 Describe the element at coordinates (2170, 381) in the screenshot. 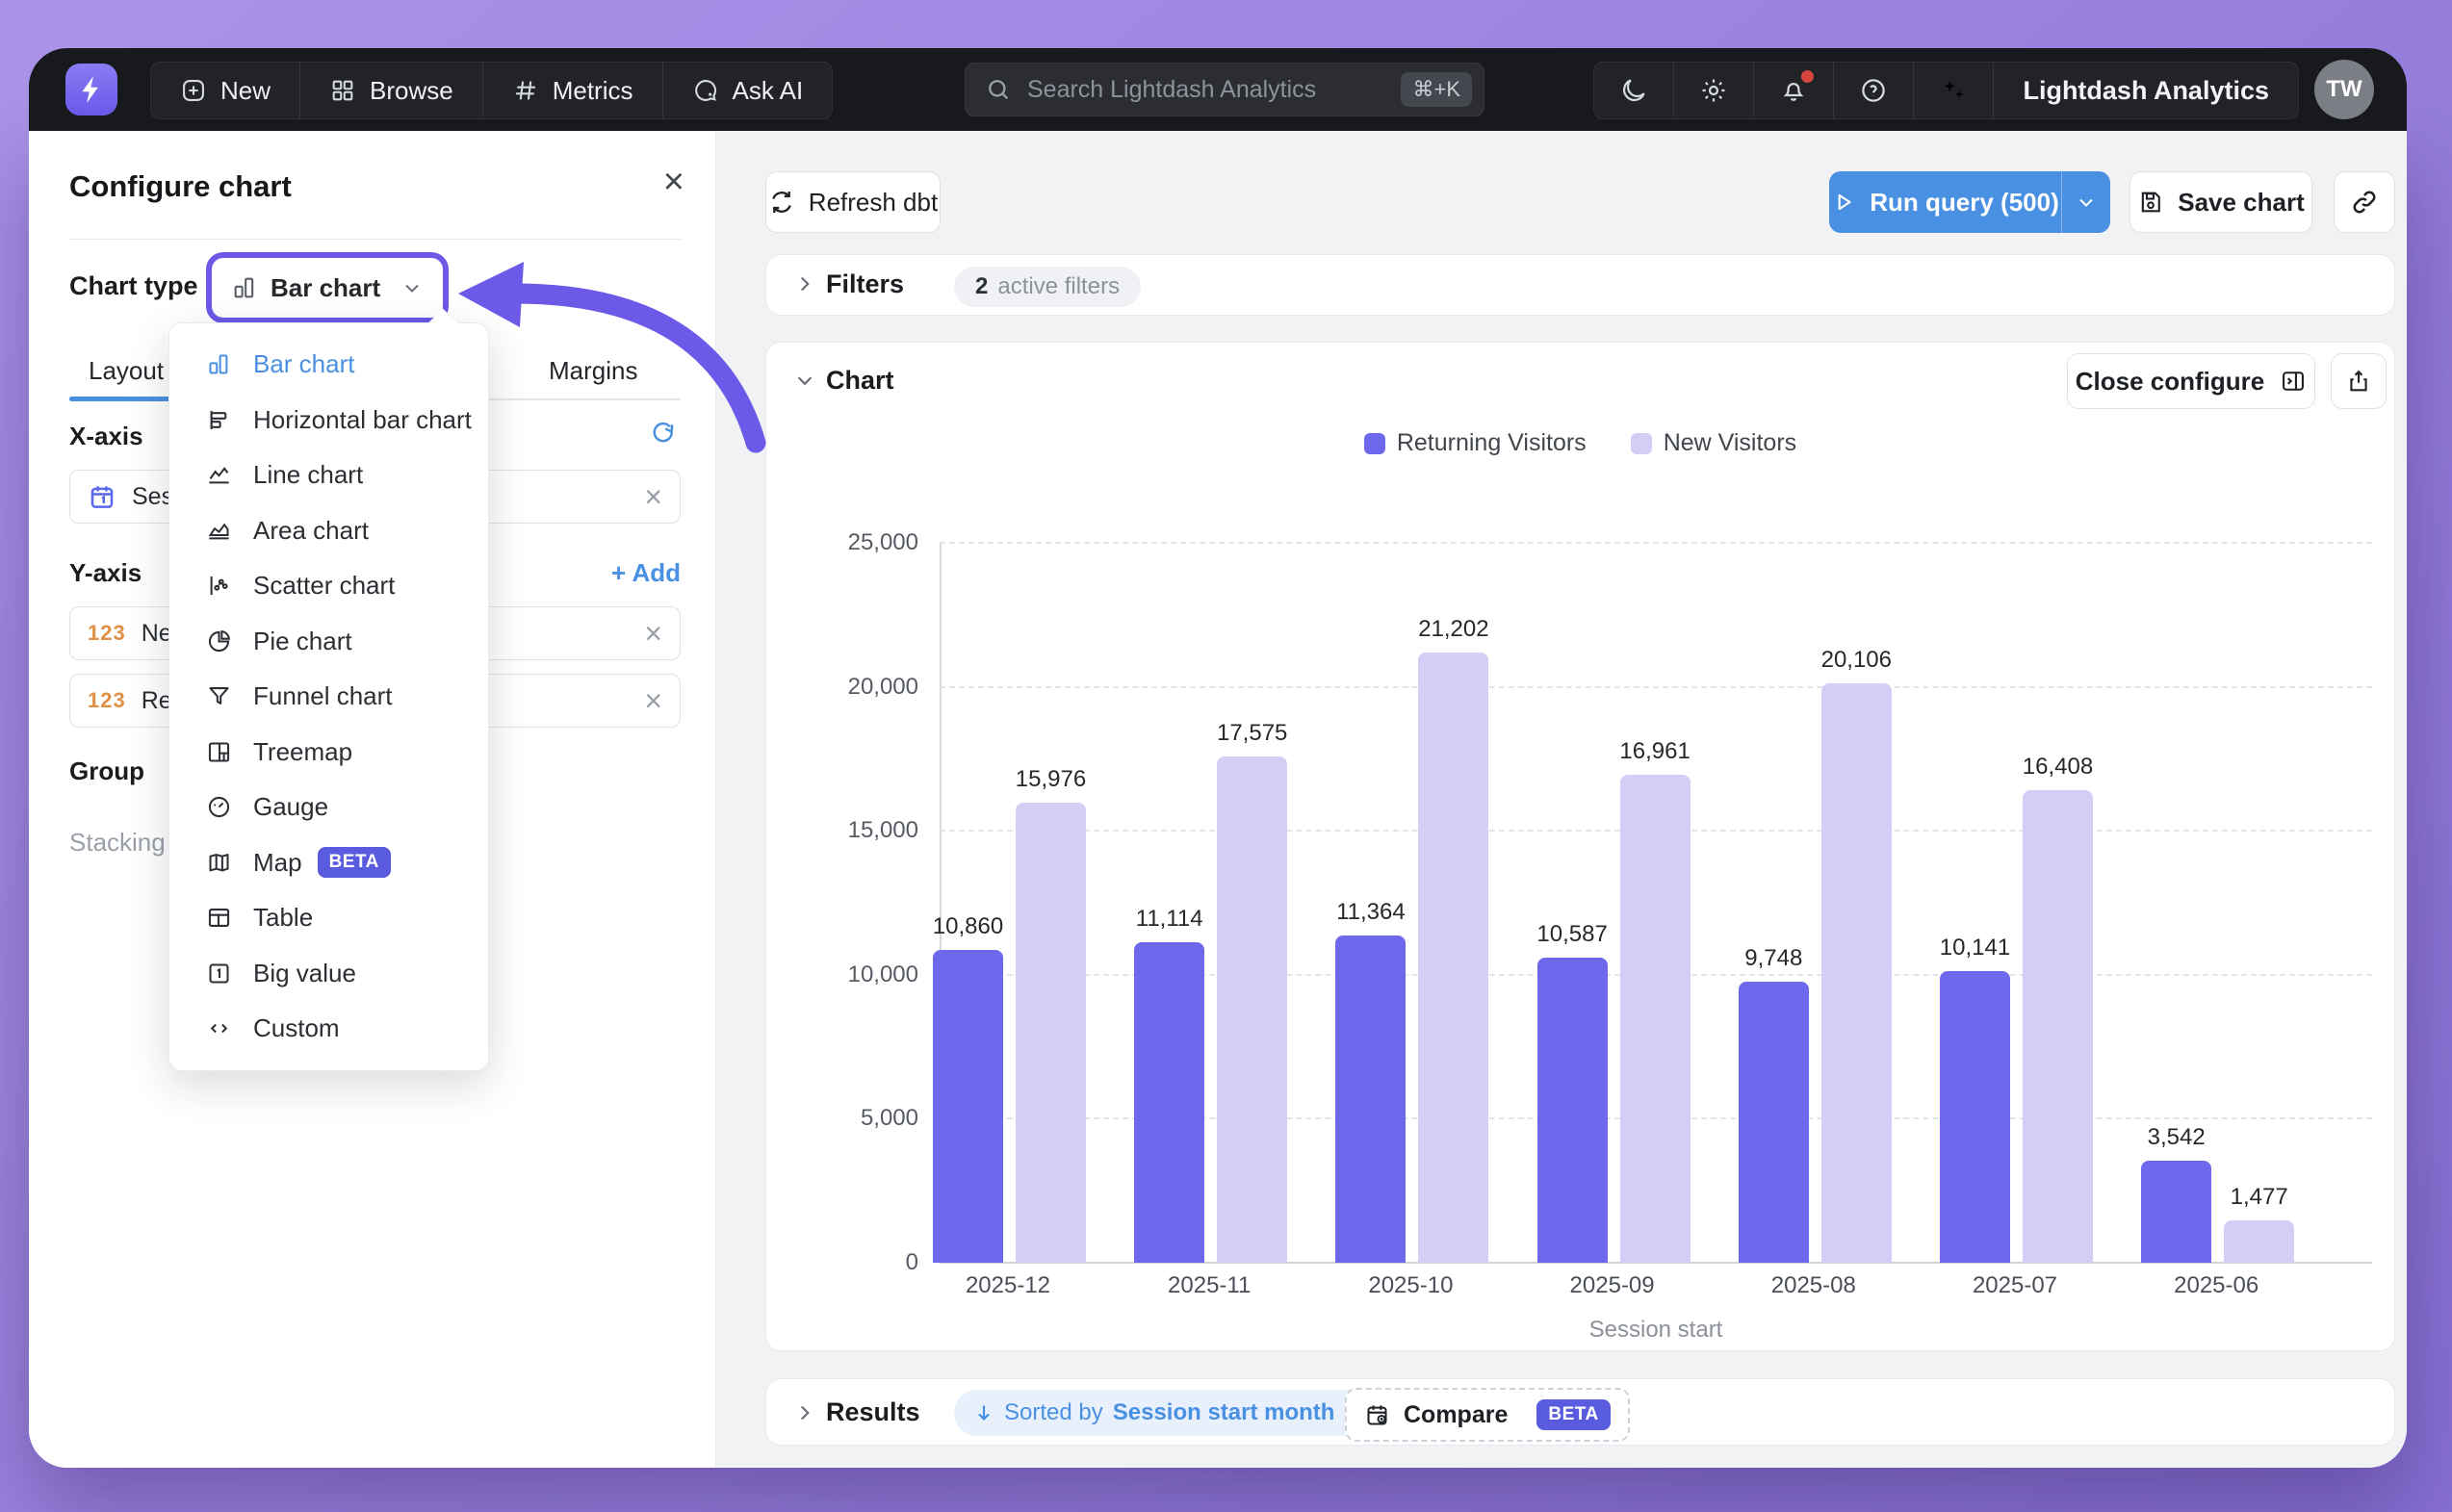

I see `close-configure-label: Close configure` at that location.